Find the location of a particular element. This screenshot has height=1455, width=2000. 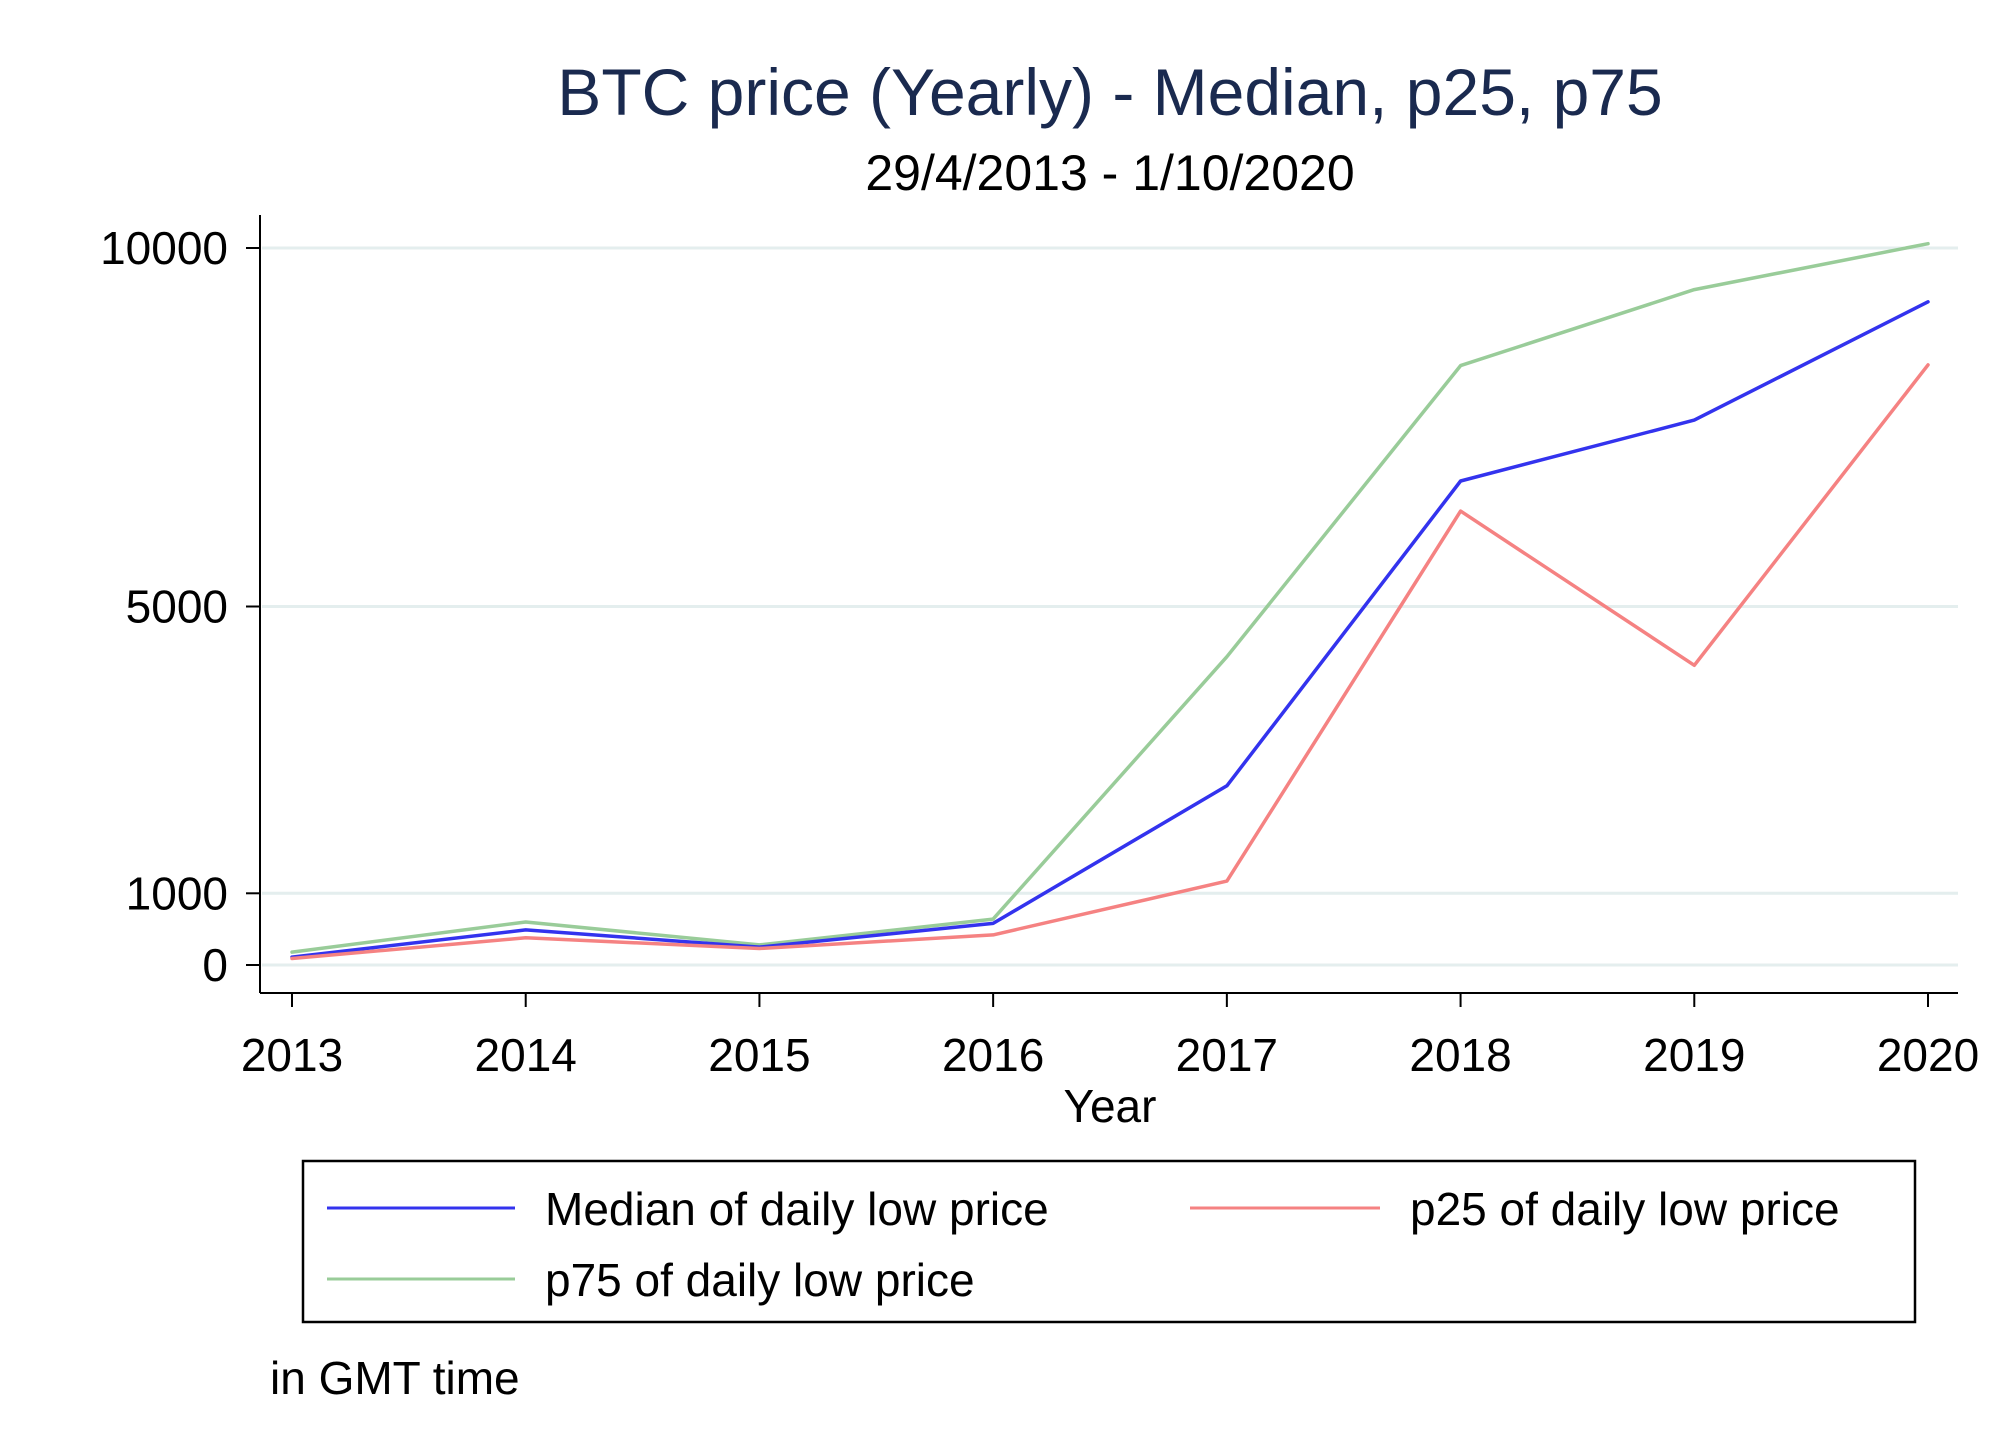

x-tick-label: 2013 is located at coordinates (292, 1055).